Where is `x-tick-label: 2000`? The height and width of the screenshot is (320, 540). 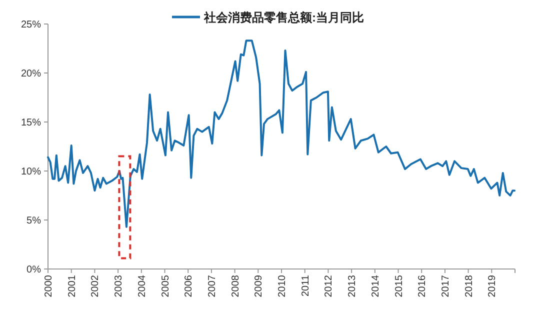 x-tick-label: 2000 is located at coordinates (49, 286).